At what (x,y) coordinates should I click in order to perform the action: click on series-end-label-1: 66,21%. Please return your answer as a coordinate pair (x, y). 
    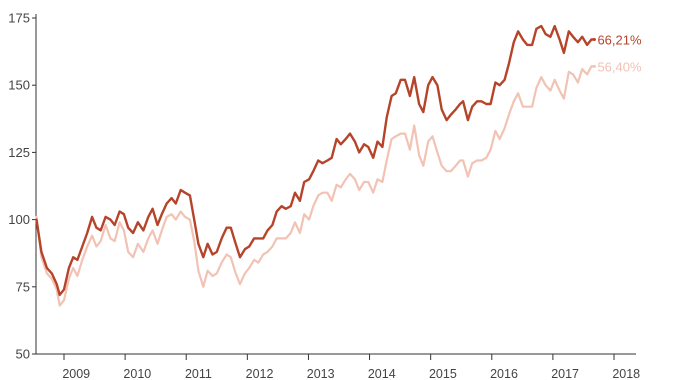
    Looking at the image, I should click on (619, 40).